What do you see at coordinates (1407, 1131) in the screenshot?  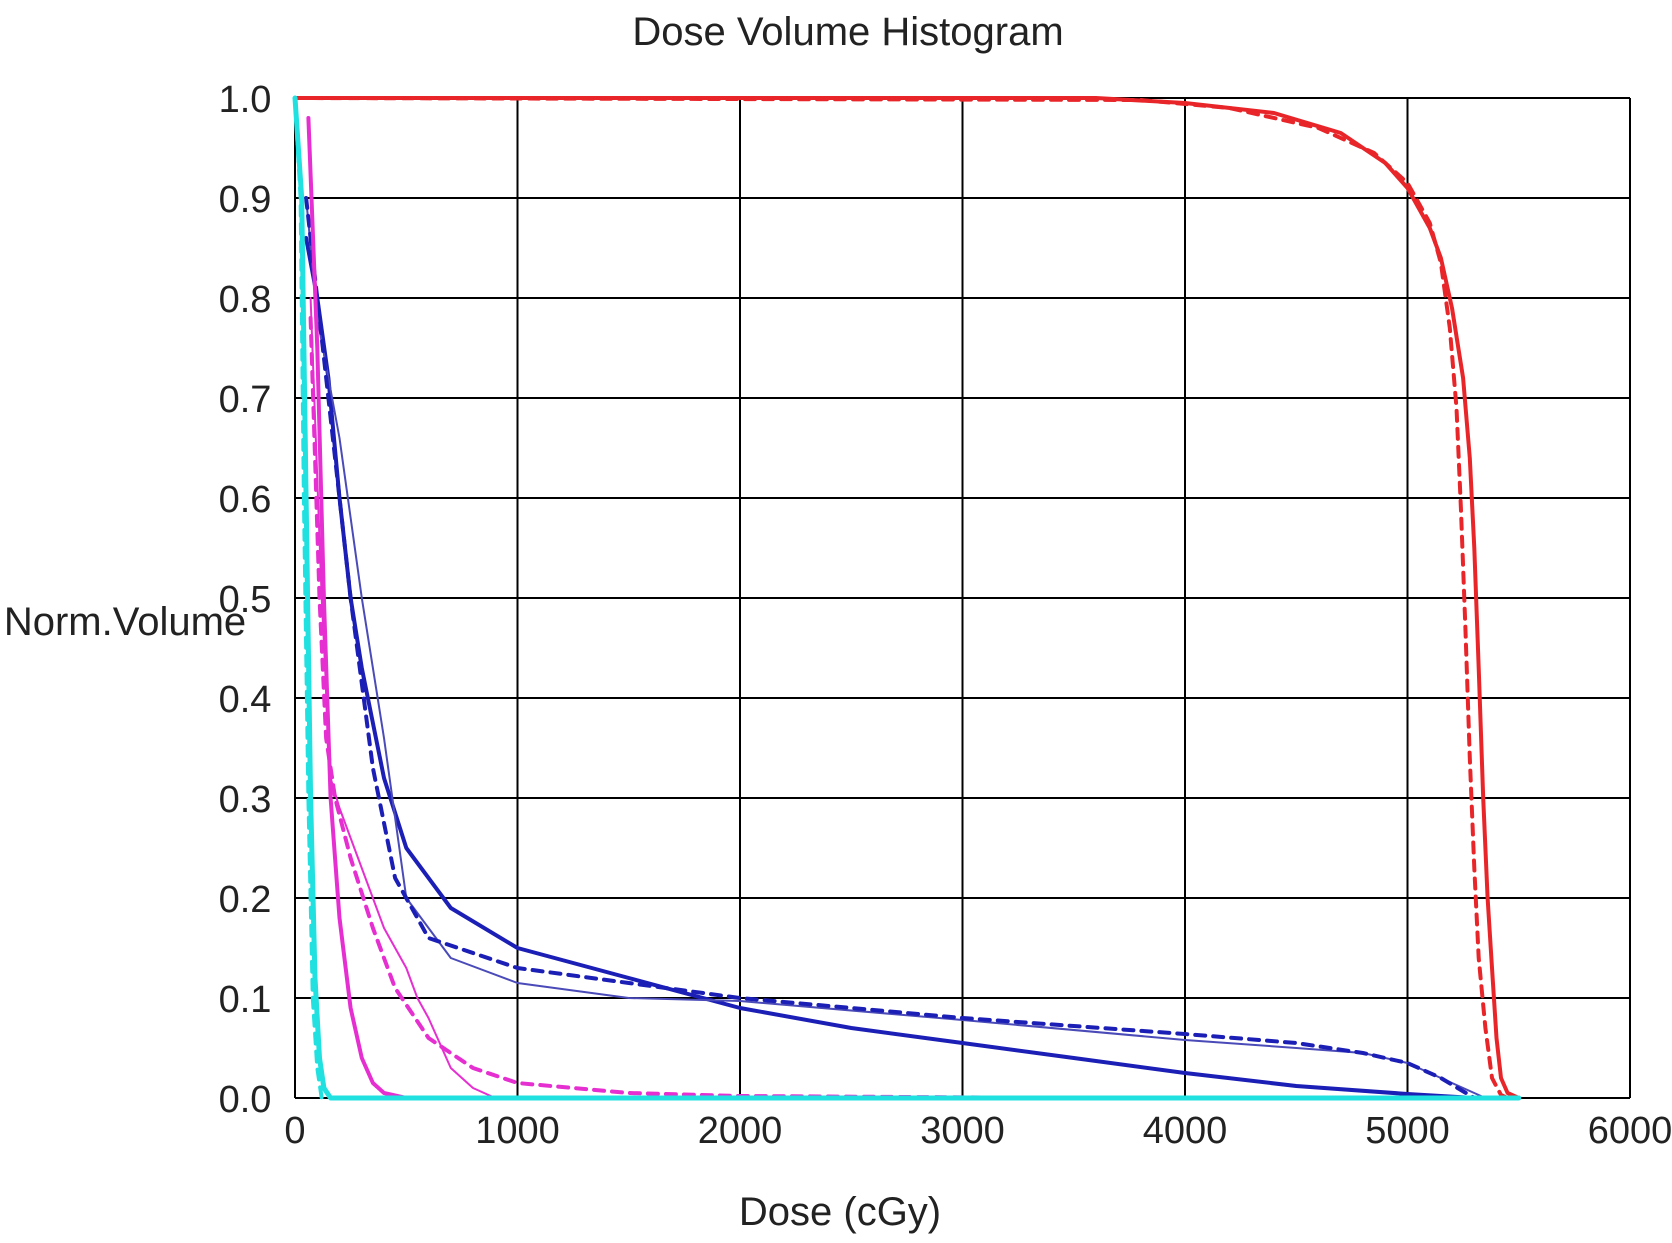 I see `x-tick-label: 5000` at bounding box center [1407, 1131].